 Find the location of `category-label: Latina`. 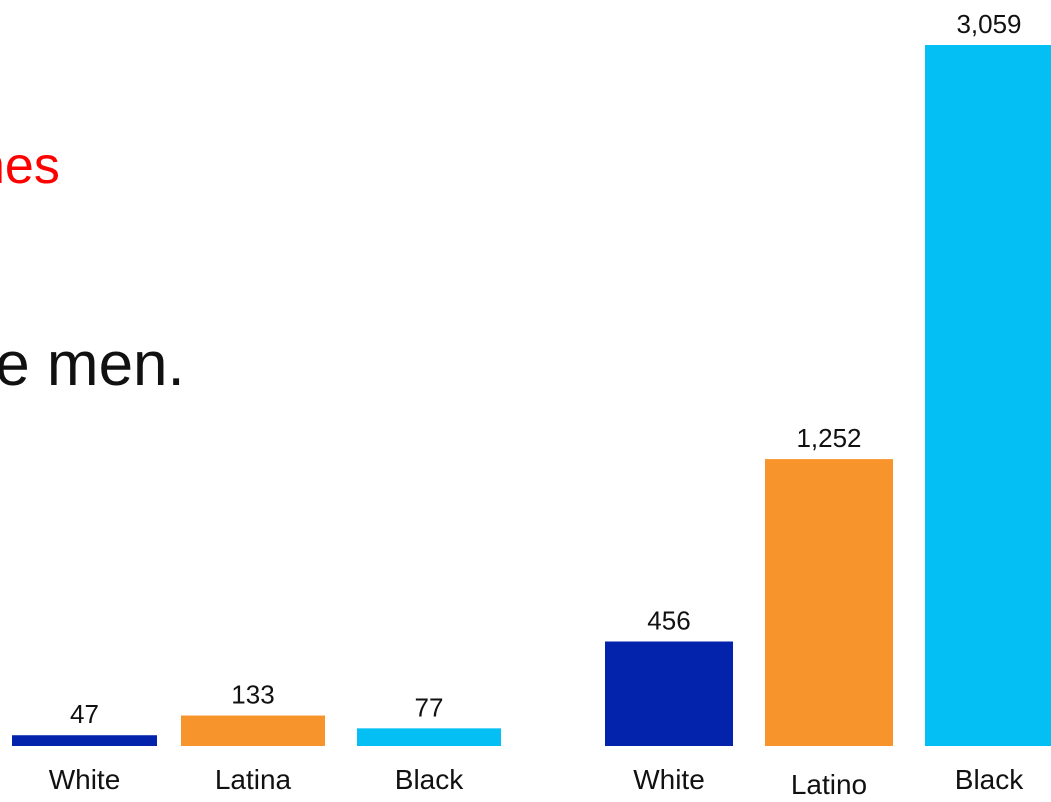

category-label: Latina is located at coordinates (253, 779).